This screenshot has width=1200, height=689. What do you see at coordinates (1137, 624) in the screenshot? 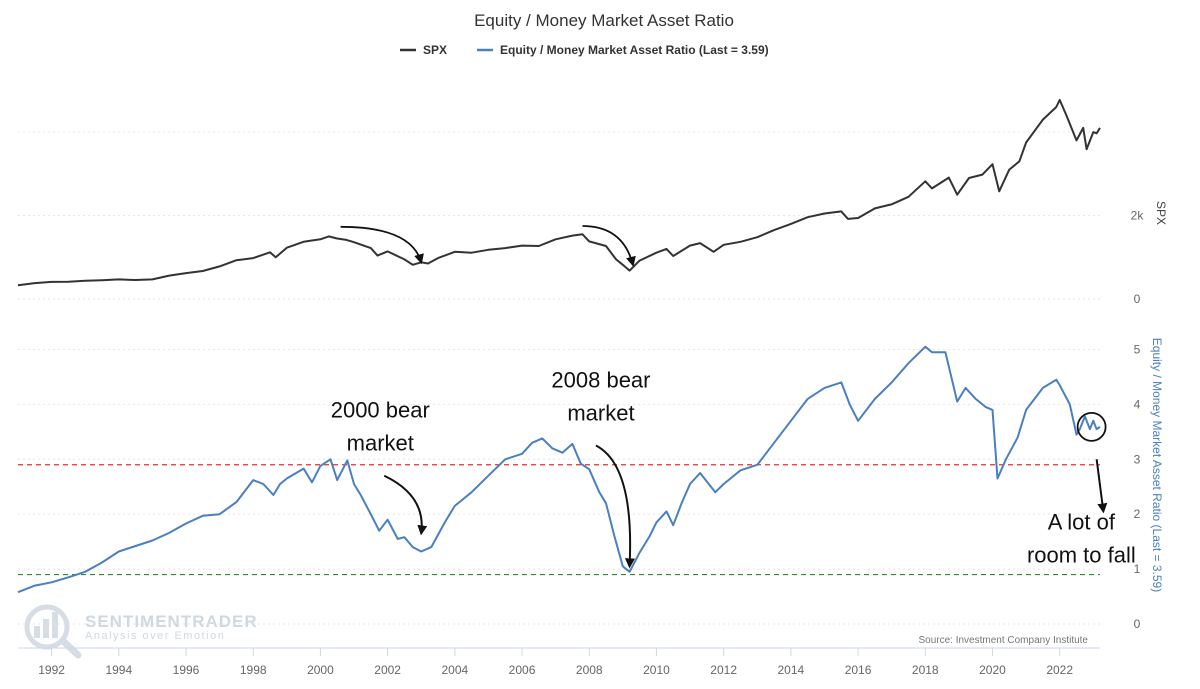
I see `ratio-tick-label: 0` at bounding box center [1137, 624].